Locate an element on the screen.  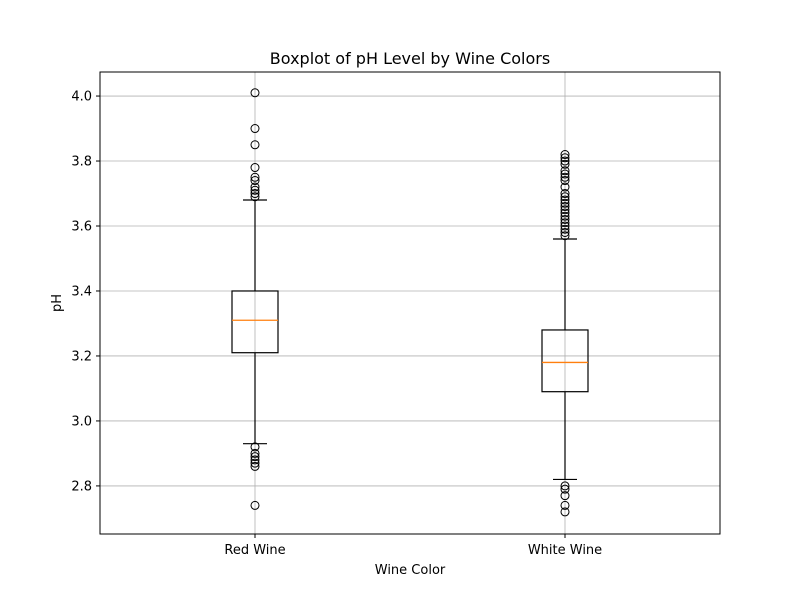
y-tick-label: 3.2 is located at coordinates (81, 356).